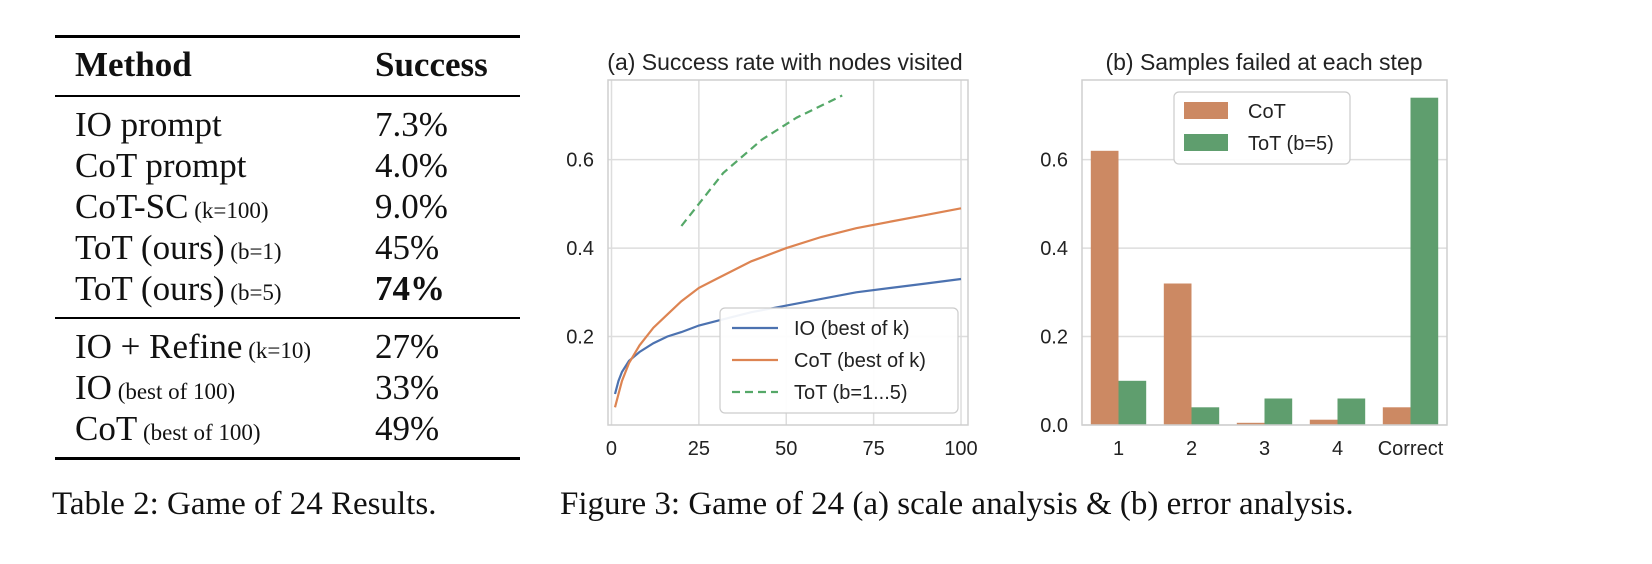 The image size is (1652, 564). I want to click on table-row-value: 7.3%, so click(411, 124).